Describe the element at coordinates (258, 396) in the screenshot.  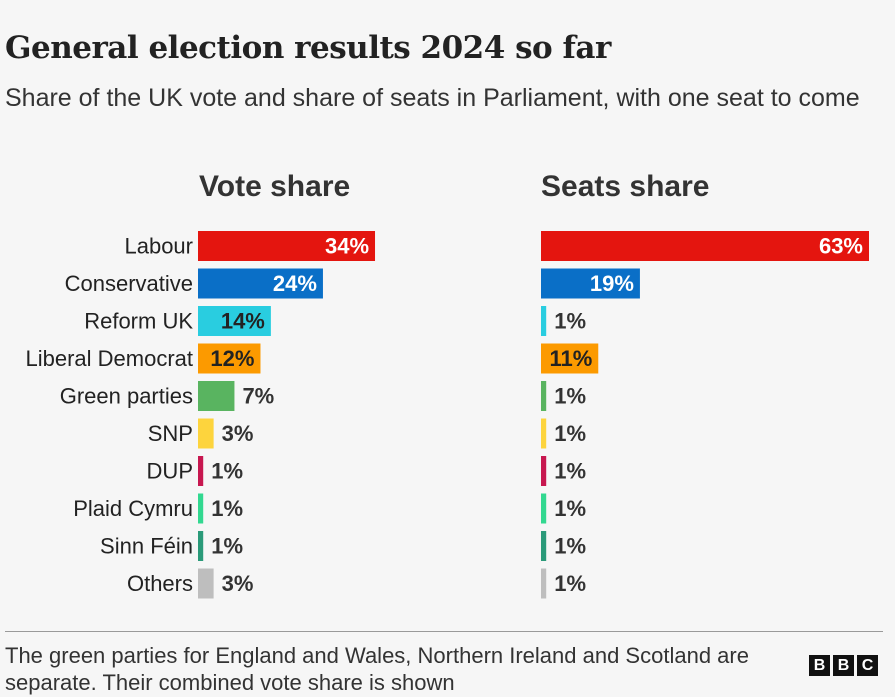
I see `value-label: 7%` at that location.